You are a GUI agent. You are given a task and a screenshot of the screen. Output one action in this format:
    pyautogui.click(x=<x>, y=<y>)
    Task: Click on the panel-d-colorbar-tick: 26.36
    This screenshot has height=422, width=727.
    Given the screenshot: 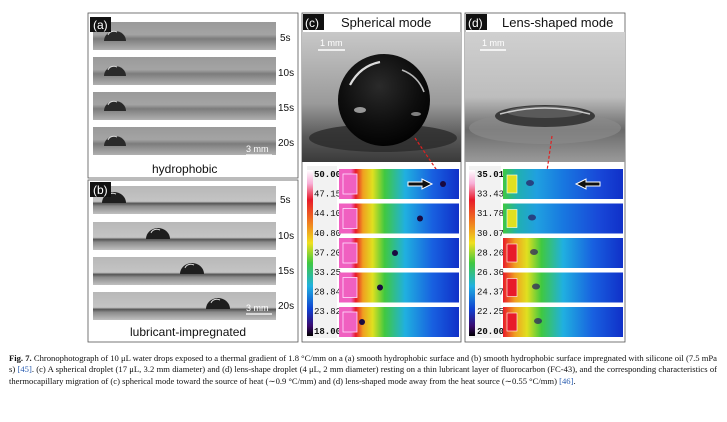 What is the action you would take?
    pyautogui.click(x=490, y=273)
    